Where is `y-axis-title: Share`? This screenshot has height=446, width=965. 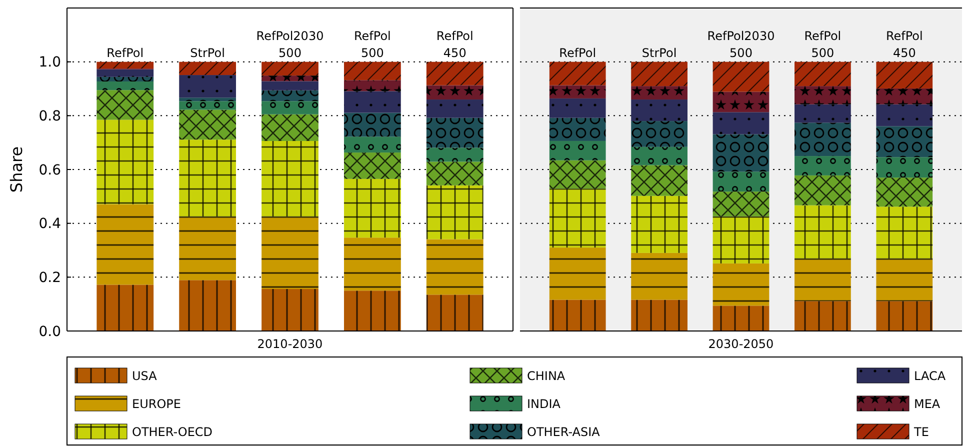 y-axis-title: Share is located at coordinates (16, 169).